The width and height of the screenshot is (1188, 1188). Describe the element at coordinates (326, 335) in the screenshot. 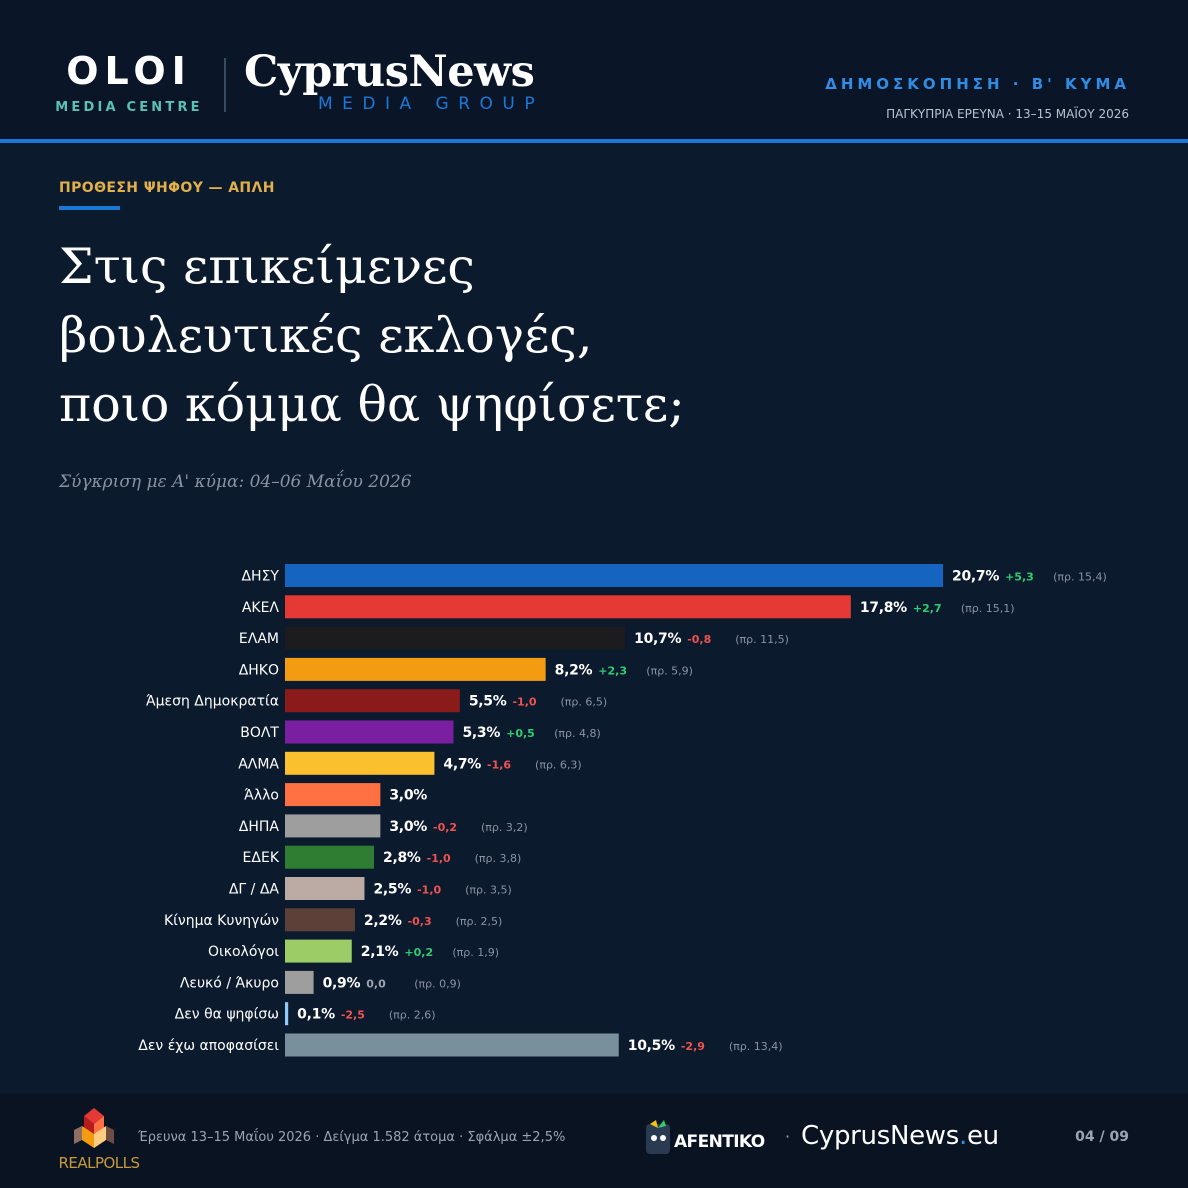

I see `question-line: βουλευτικές εκλογές,` at that location.